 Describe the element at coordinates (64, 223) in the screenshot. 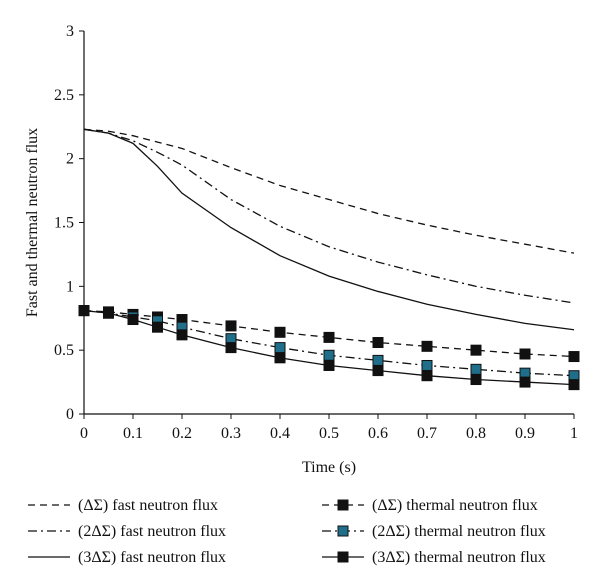

I see `y-tick-label: 1.5` at that location.